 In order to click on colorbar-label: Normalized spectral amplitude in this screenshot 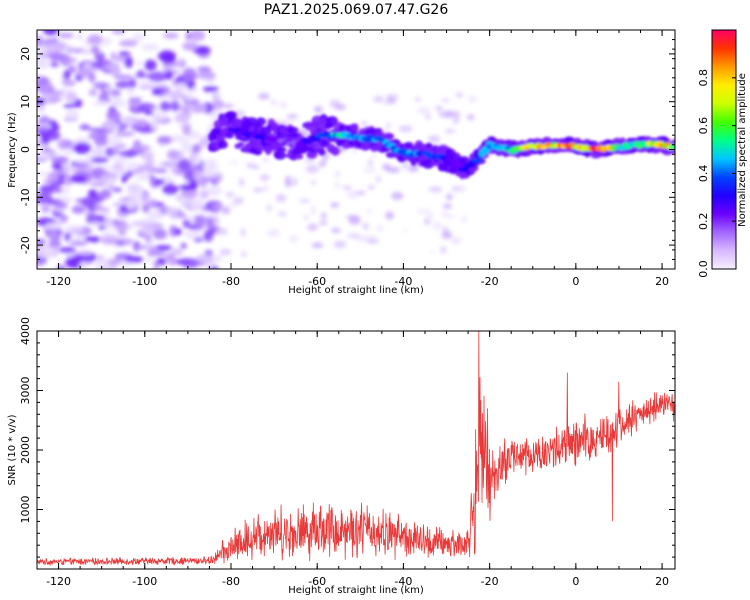, I will do `click(742, 150)`.